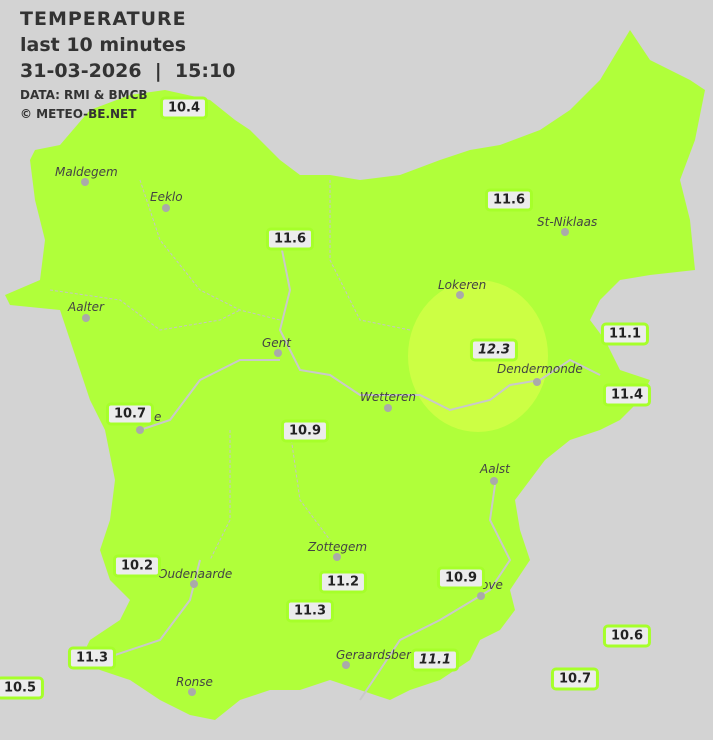  I want to click on station-temperature: 11.4, so click(627, 395).